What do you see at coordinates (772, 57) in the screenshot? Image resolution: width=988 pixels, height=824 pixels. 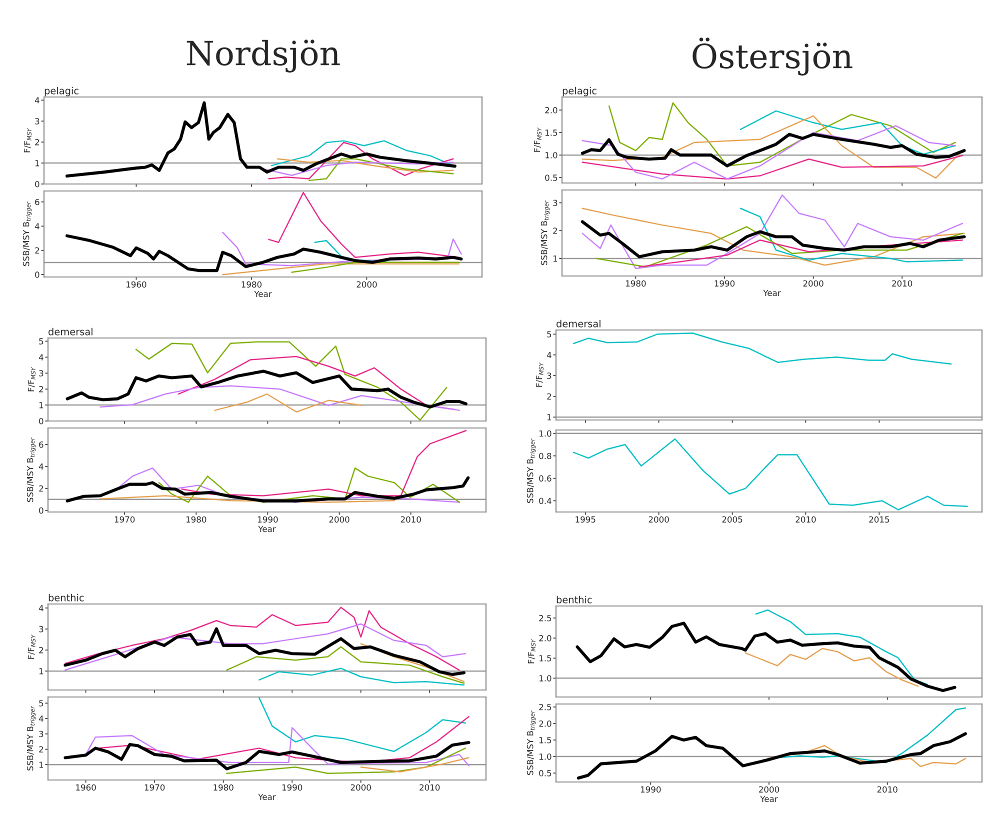 I see `text: Östersjön` at bounding box center [772, 57].